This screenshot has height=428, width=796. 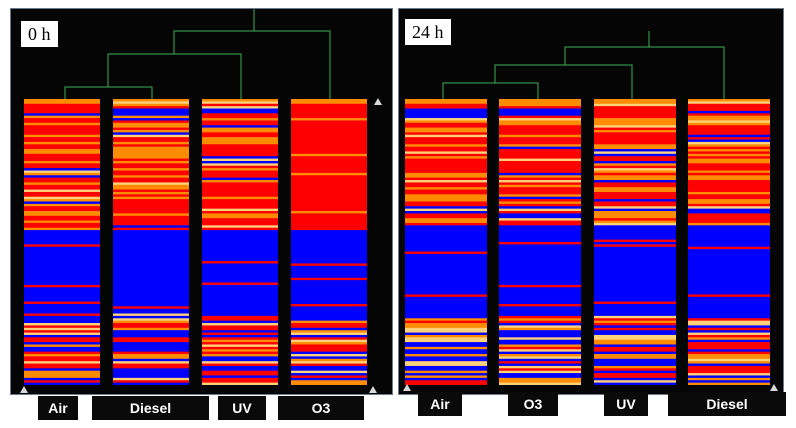 I want to click on heatmap-column-o3-0h, so click(x=329, y=242).